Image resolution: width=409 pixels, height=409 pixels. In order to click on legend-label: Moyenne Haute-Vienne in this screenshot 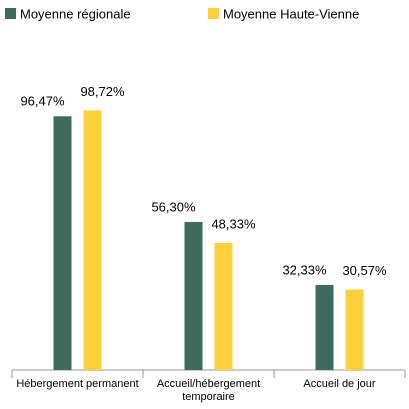, I will do `click(291, 13)`.